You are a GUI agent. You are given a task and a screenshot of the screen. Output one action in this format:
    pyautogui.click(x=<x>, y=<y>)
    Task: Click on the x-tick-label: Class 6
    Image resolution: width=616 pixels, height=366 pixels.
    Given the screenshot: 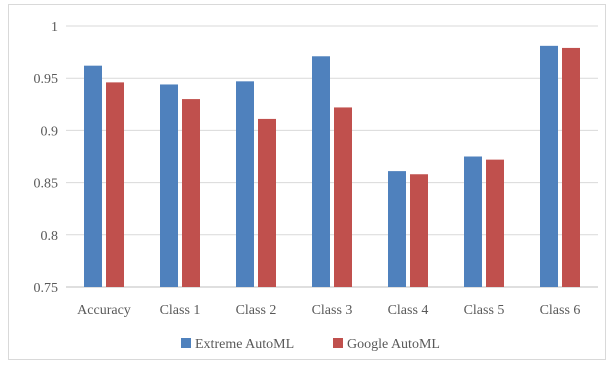 What is the action you would take?
    pyautogui.click(x=560, y=310)
    